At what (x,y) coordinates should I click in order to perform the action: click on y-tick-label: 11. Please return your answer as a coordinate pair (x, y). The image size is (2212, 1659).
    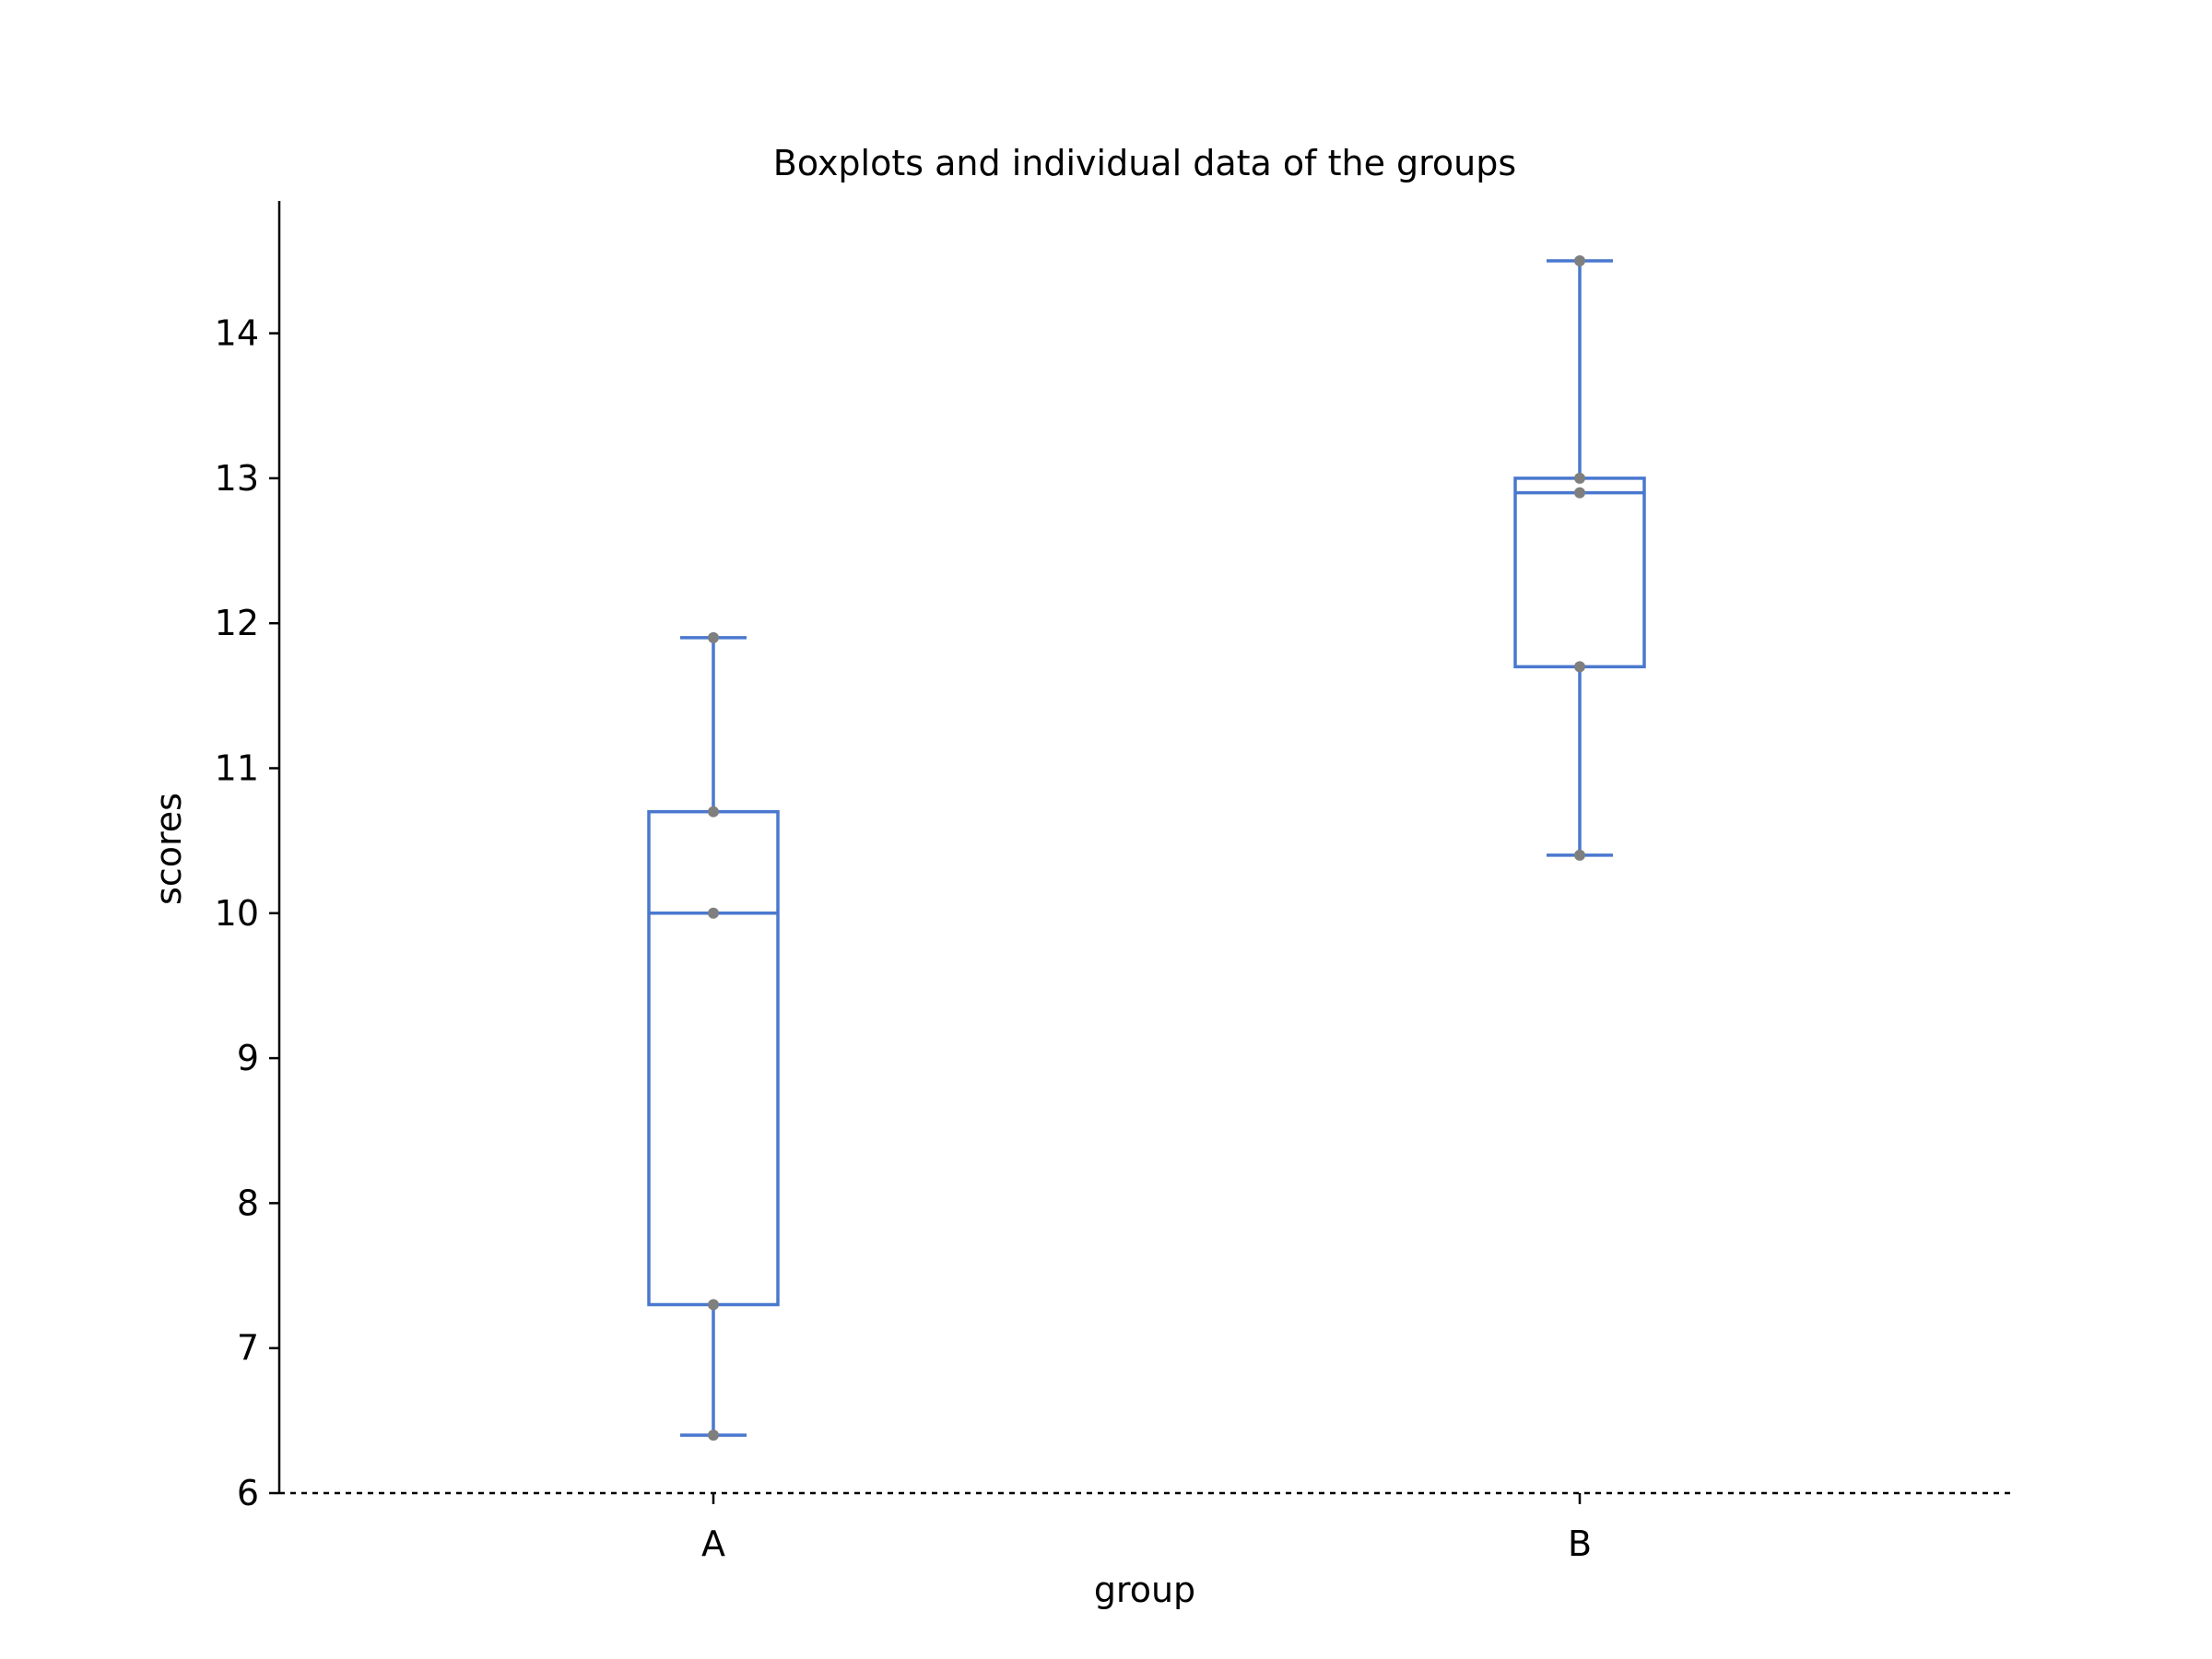
    Looking at the image, I should click on (237, 768).